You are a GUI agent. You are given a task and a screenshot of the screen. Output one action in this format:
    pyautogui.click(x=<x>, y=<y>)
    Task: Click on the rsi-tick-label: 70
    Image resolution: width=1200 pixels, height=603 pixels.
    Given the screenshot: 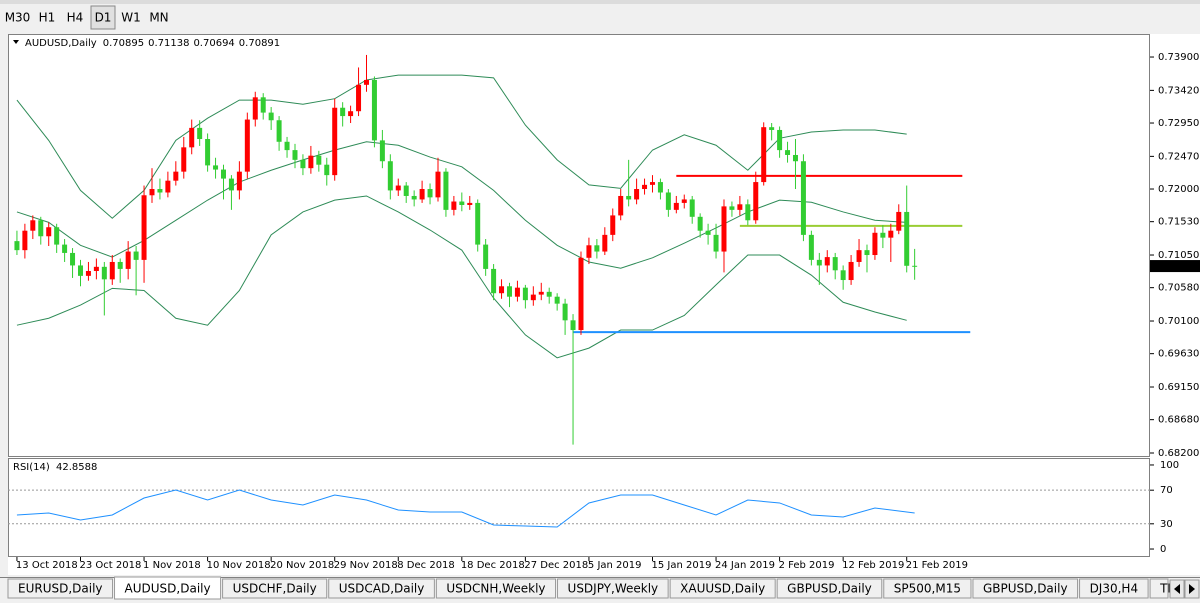 What is the action you would take?
    pyautogui.click(x=1166, y=490)
    